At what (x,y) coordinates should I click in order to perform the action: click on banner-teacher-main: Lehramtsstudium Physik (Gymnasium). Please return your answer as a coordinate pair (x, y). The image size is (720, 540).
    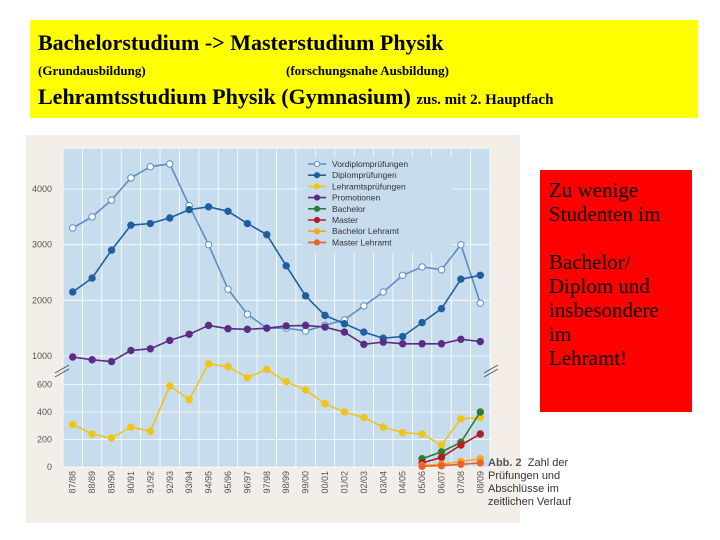
    Looking at the image, I should click on (224, 96).